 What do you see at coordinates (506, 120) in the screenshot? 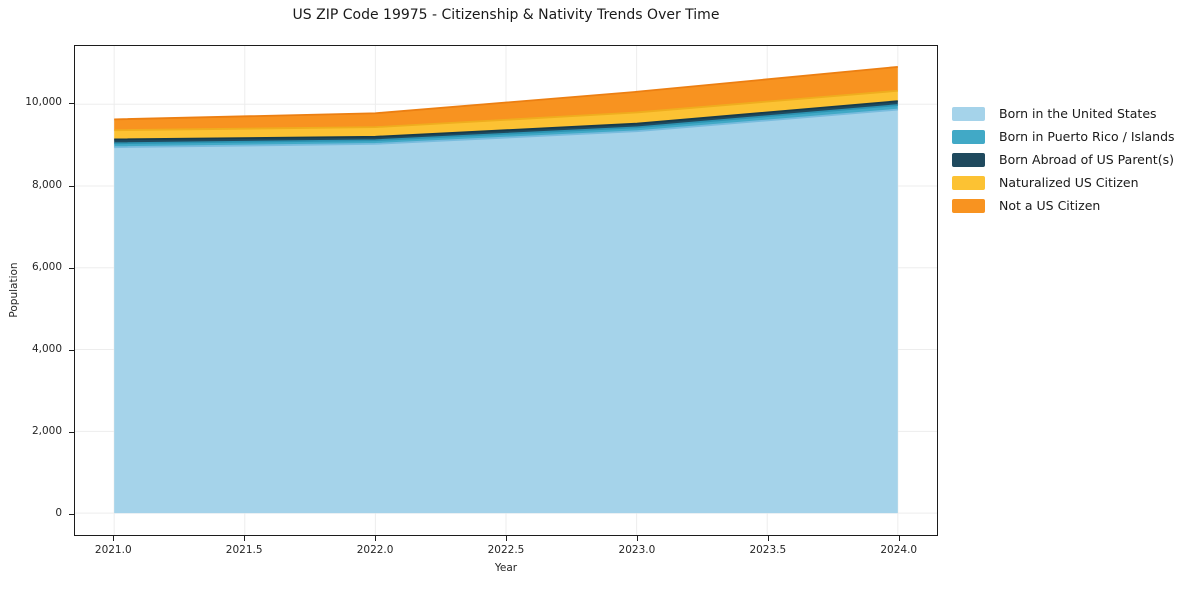
I see `line-born-abroad-of-us-parent-s` at bounding box center [506, 120].